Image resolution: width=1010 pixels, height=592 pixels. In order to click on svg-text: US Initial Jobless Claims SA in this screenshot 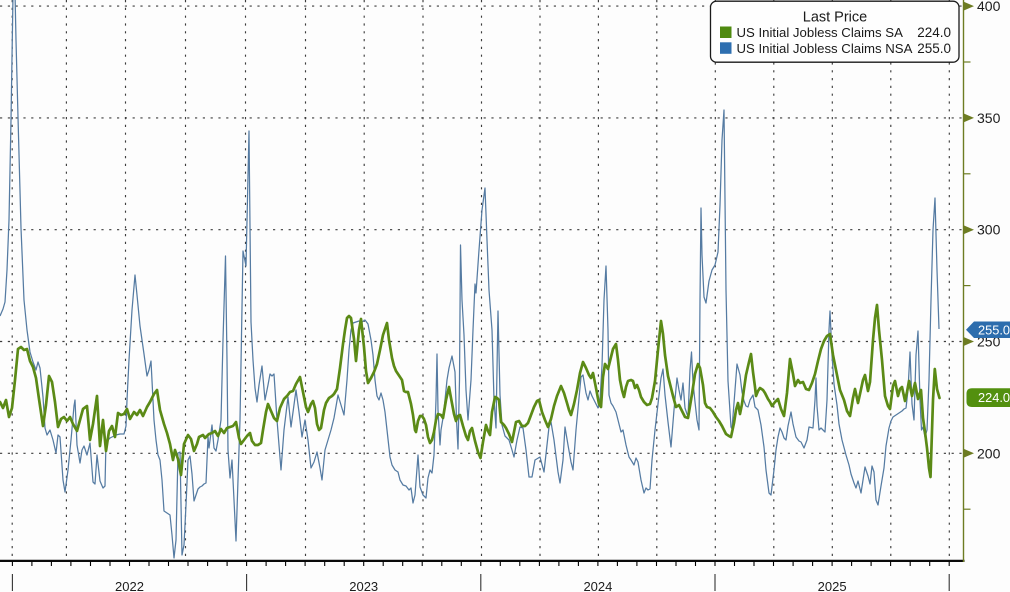, I will do `click(820, 32)`.